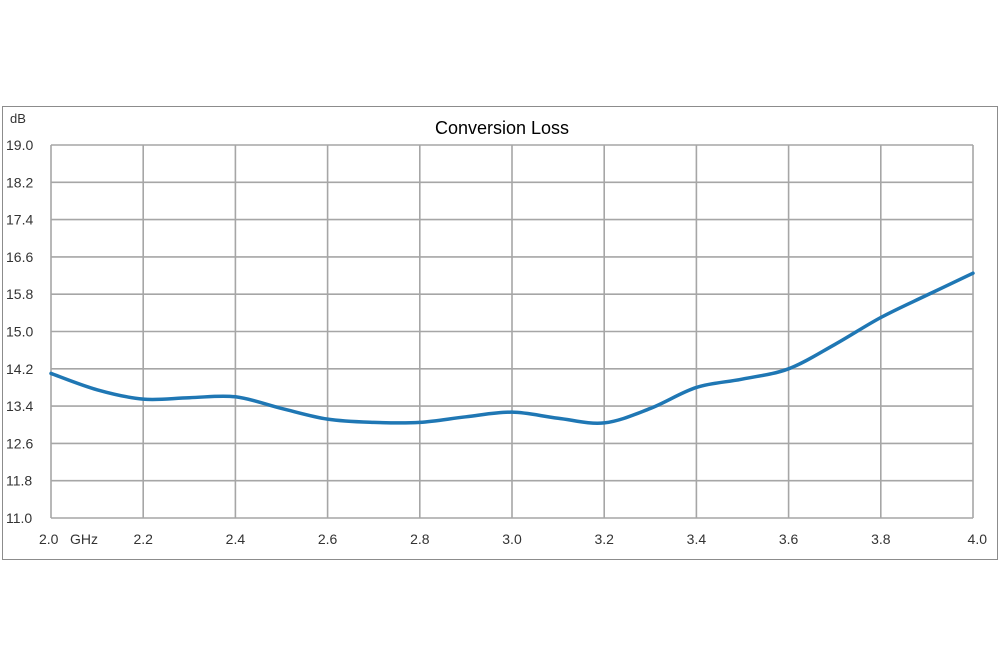 Image resolution: width=1000 pixels, height=667 pixels. What do you see at coordinates (84, 539) in the screenshot?
I see `x-axis-unit: GHz` at bounding box center [84, 539].